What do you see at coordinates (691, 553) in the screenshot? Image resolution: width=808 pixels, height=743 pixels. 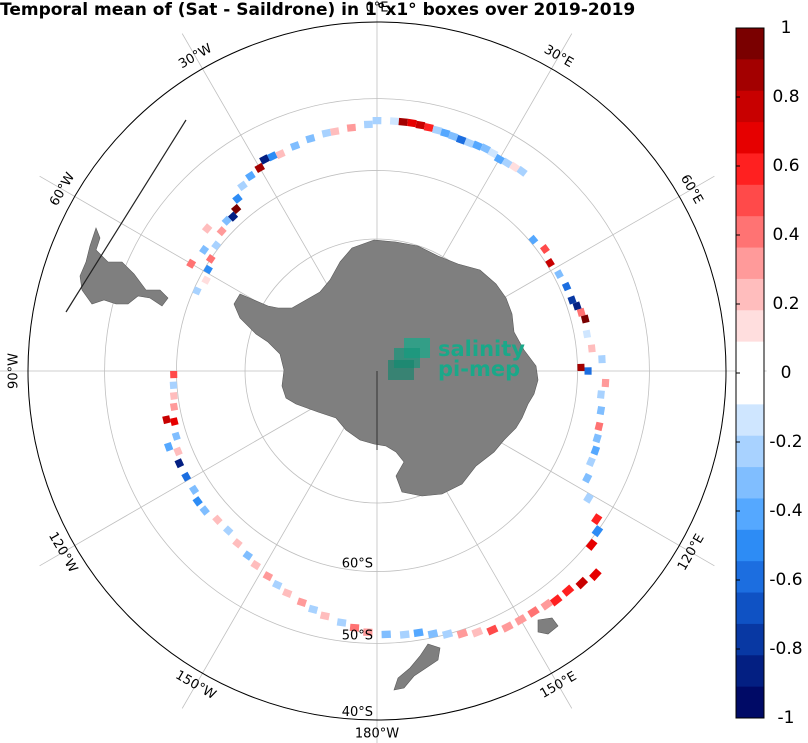 I see `meridian-label: 120°E` at bounding box center [691, 553].